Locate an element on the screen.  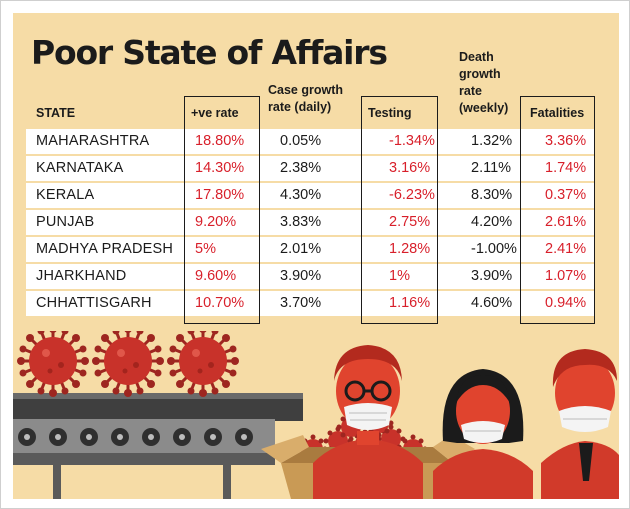
death-growth-value: -1.00% is located at coordinates (494, 249).